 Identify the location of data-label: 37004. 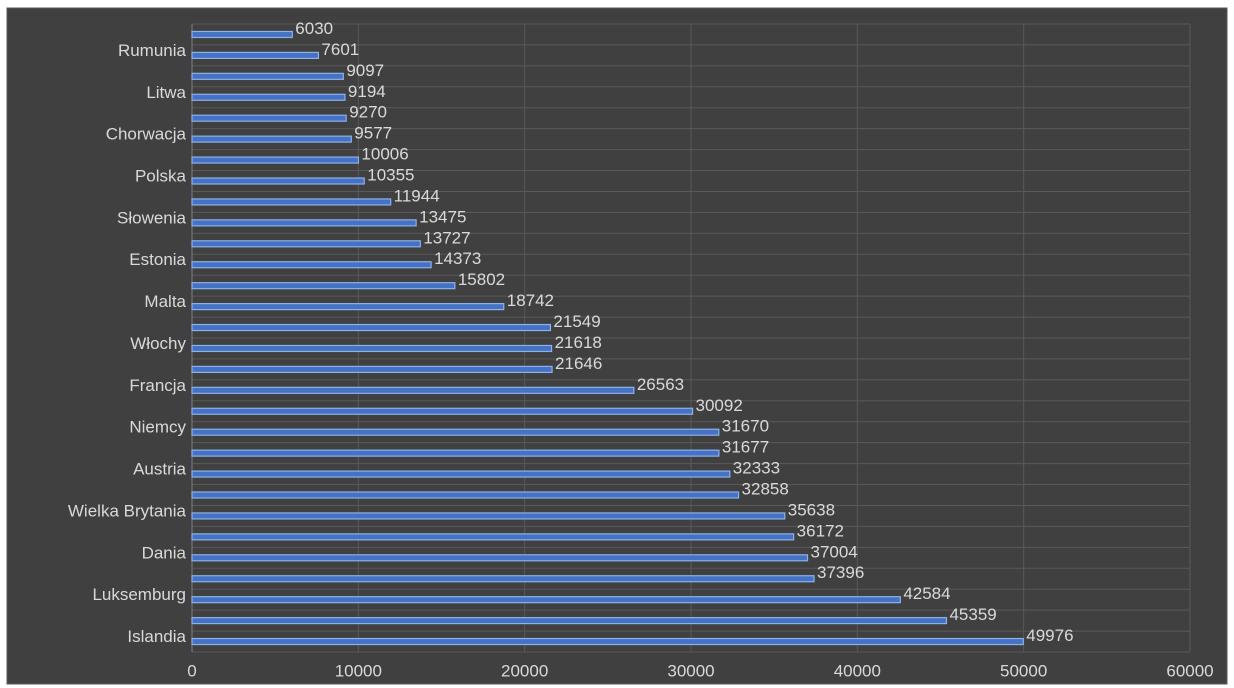
(833, 551).